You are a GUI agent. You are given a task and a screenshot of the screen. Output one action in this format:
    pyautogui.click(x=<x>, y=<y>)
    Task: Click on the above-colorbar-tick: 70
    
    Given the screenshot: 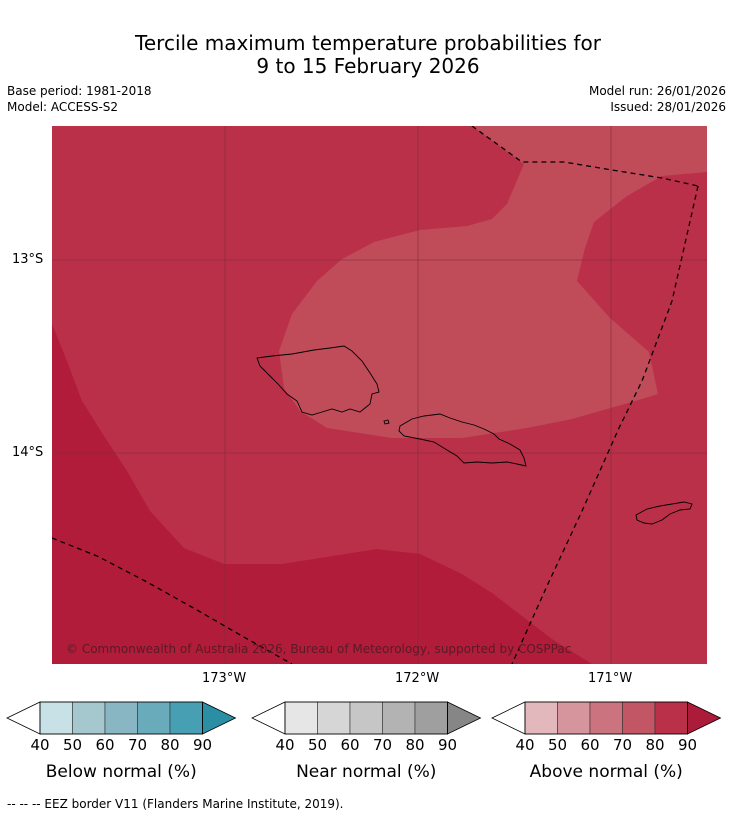 What is the action you would take?
    pyautogui.click(x=622, y=745)
    